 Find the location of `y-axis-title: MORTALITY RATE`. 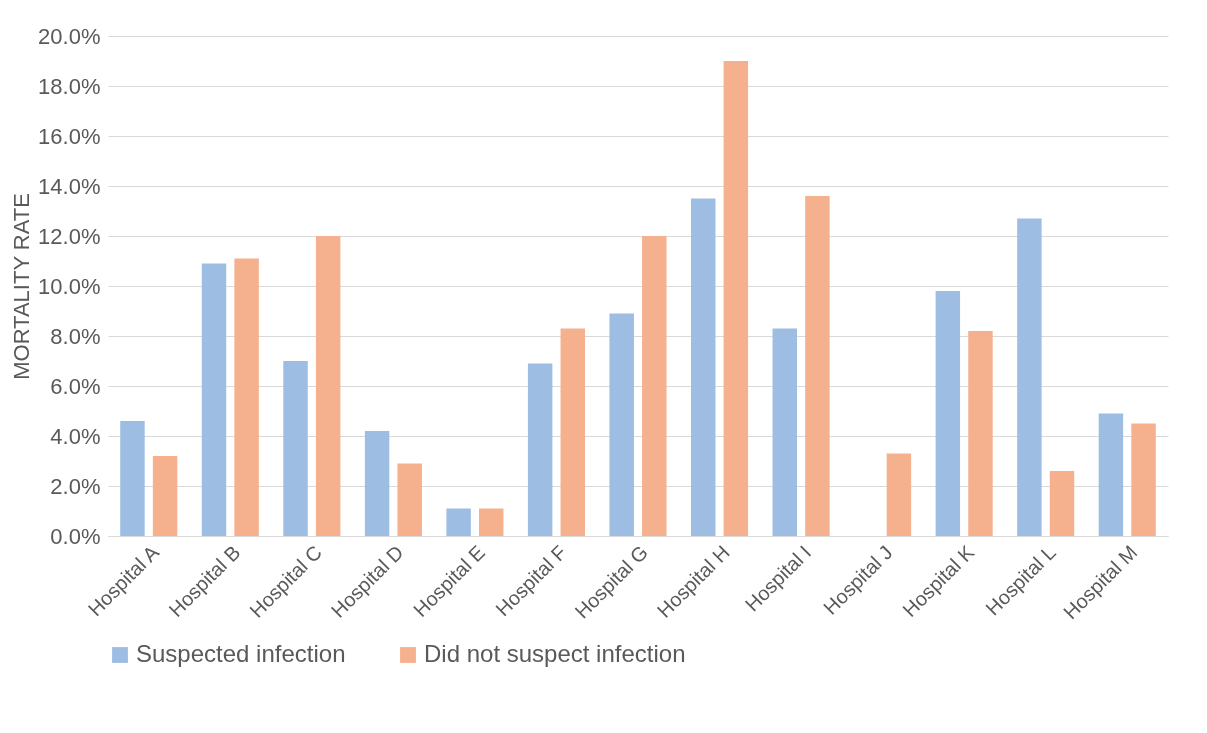

y-axis-title: MORTALITY RATE is located at coordinates (22, 286).